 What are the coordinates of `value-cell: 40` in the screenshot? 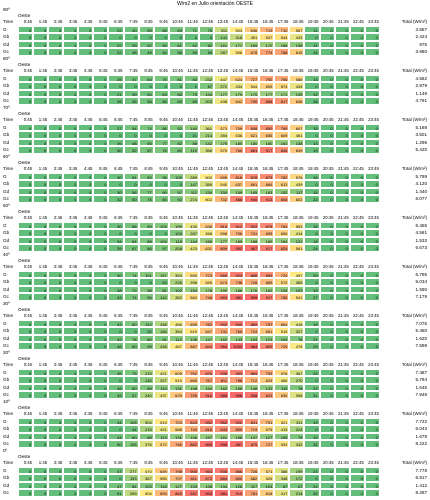 It's located at (131, 29).